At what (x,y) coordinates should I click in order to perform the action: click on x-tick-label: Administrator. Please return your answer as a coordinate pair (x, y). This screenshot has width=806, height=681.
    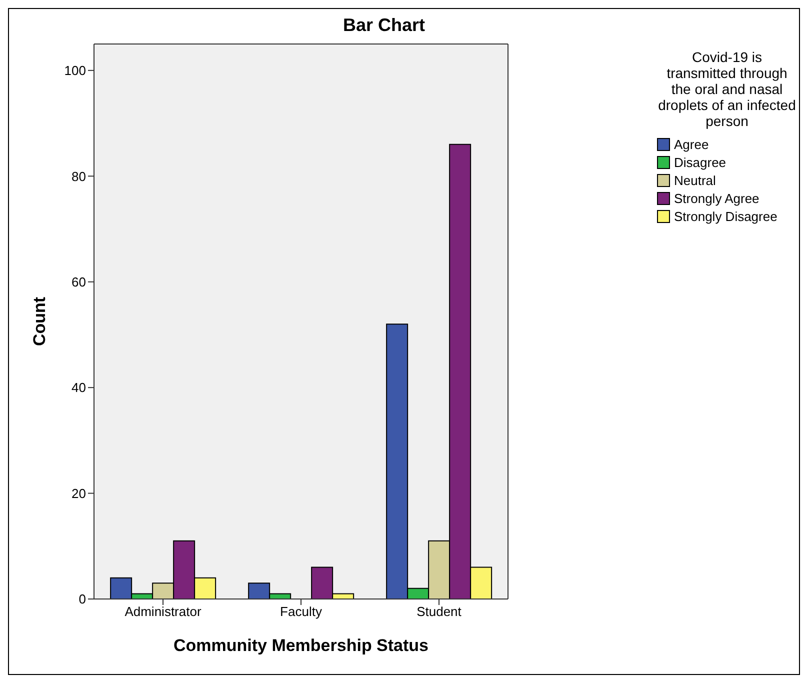
    Looking at the image, I should click on (163, 612).